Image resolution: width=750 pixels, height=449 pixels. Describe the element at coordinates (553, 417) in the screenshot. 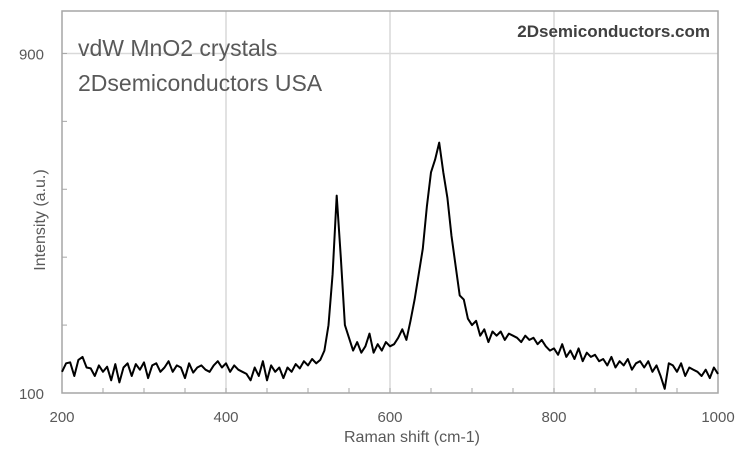

I see `x-tick-label: 800` at that location.